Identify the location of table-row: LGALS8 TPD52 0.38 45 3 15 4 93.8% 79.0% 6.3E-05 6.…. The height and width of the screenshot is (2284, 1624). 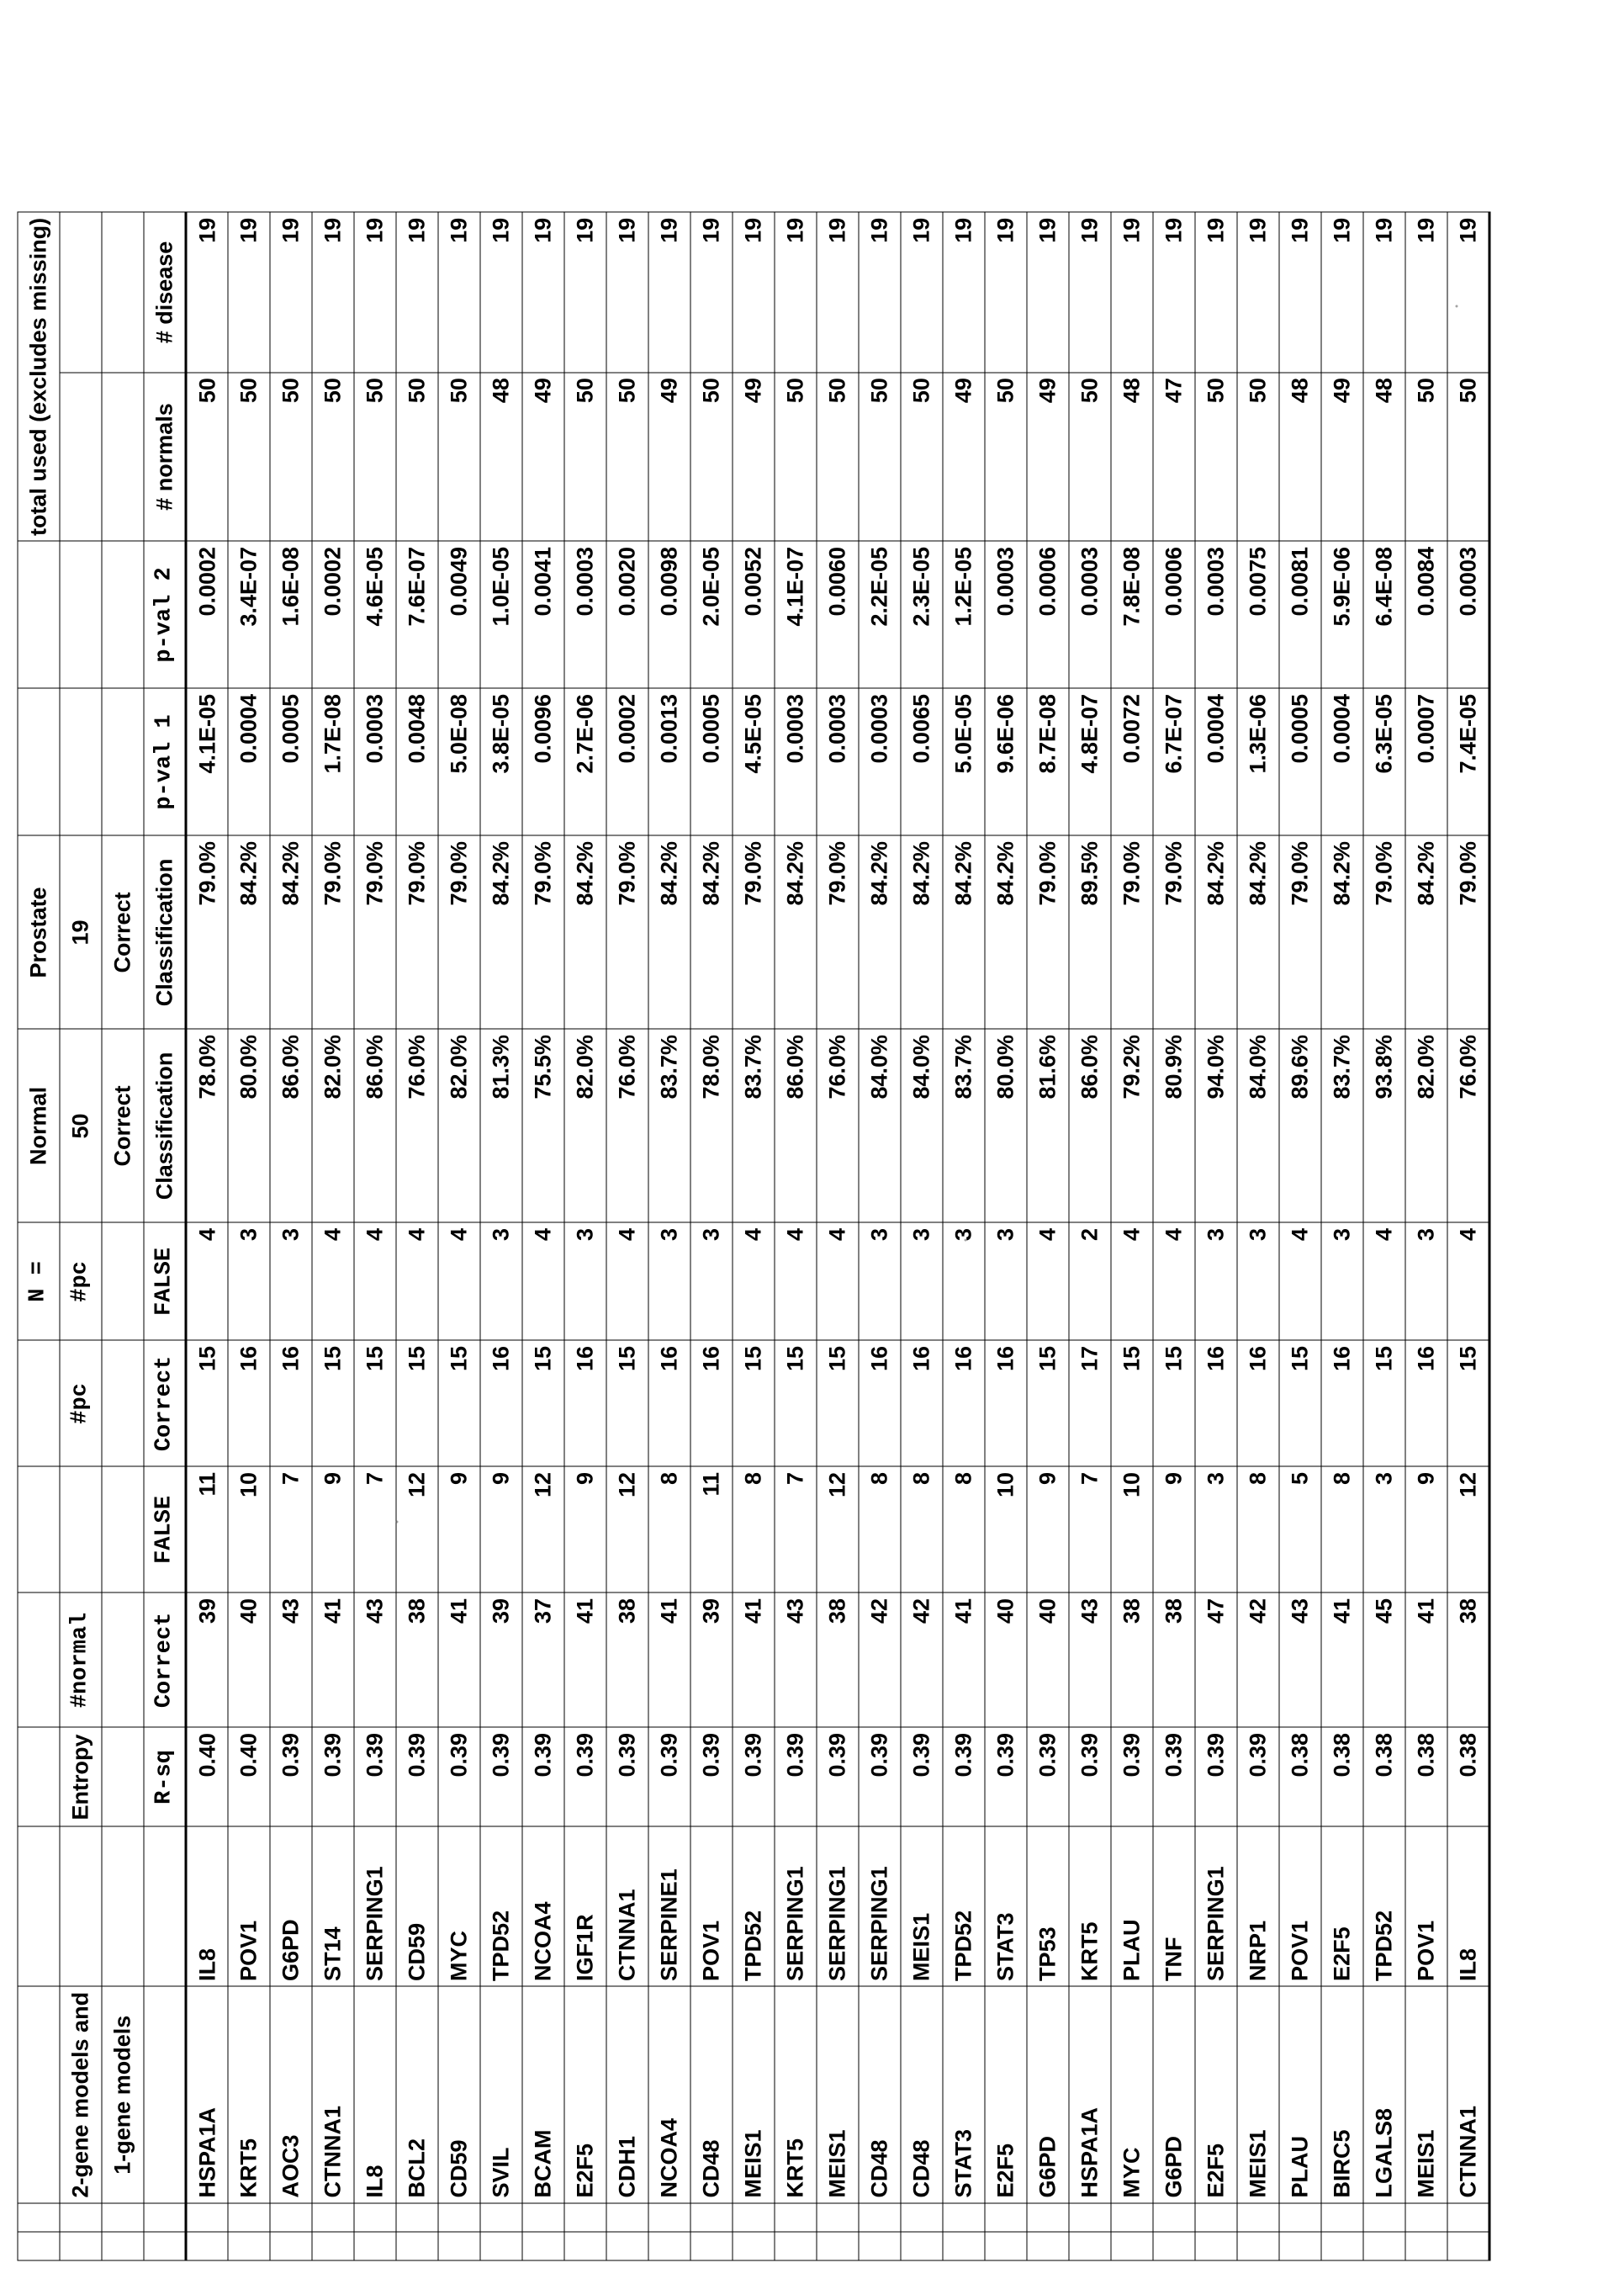
(1383, 1235).